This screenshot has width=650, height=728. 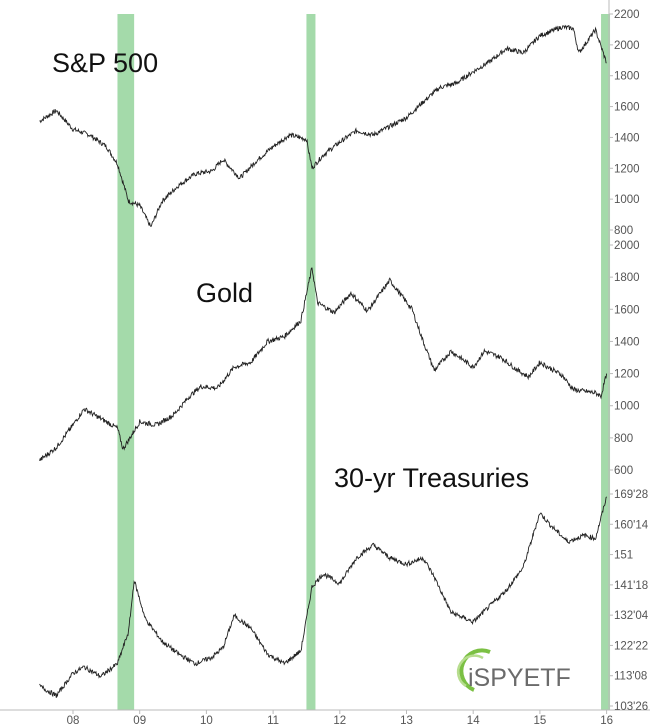 I want to click on x-tick-label: 09, so click(x=139, y=721).